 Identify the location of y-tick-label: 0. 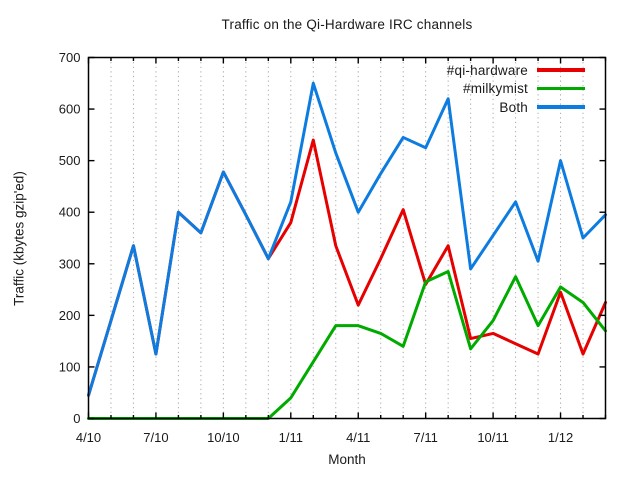
(76, 418).